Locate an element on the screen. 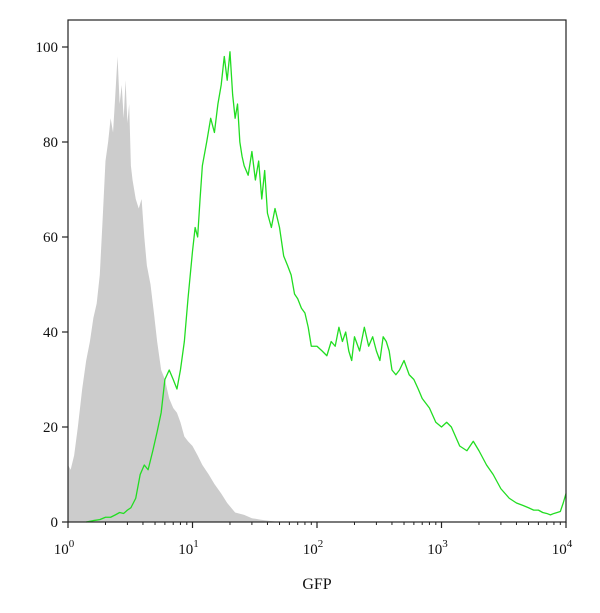  y-tick-label: 100 is located at coordinates (47, 48).